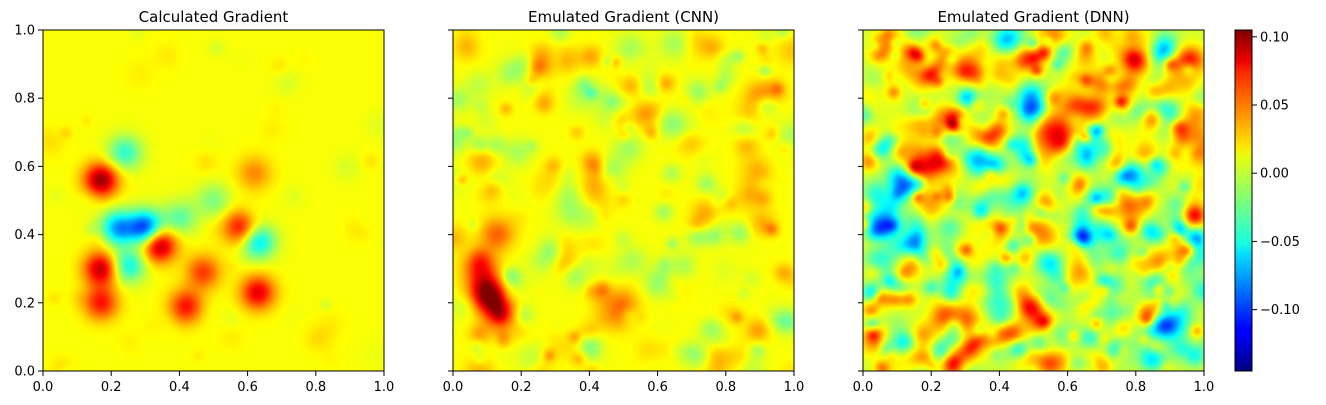 The height and width of the screenshot is (405, 1326). What do you see at coordinates (24, 372) in the screenshot?
I see `y-tick-label: 0.0` at bounding box center [24, 372].